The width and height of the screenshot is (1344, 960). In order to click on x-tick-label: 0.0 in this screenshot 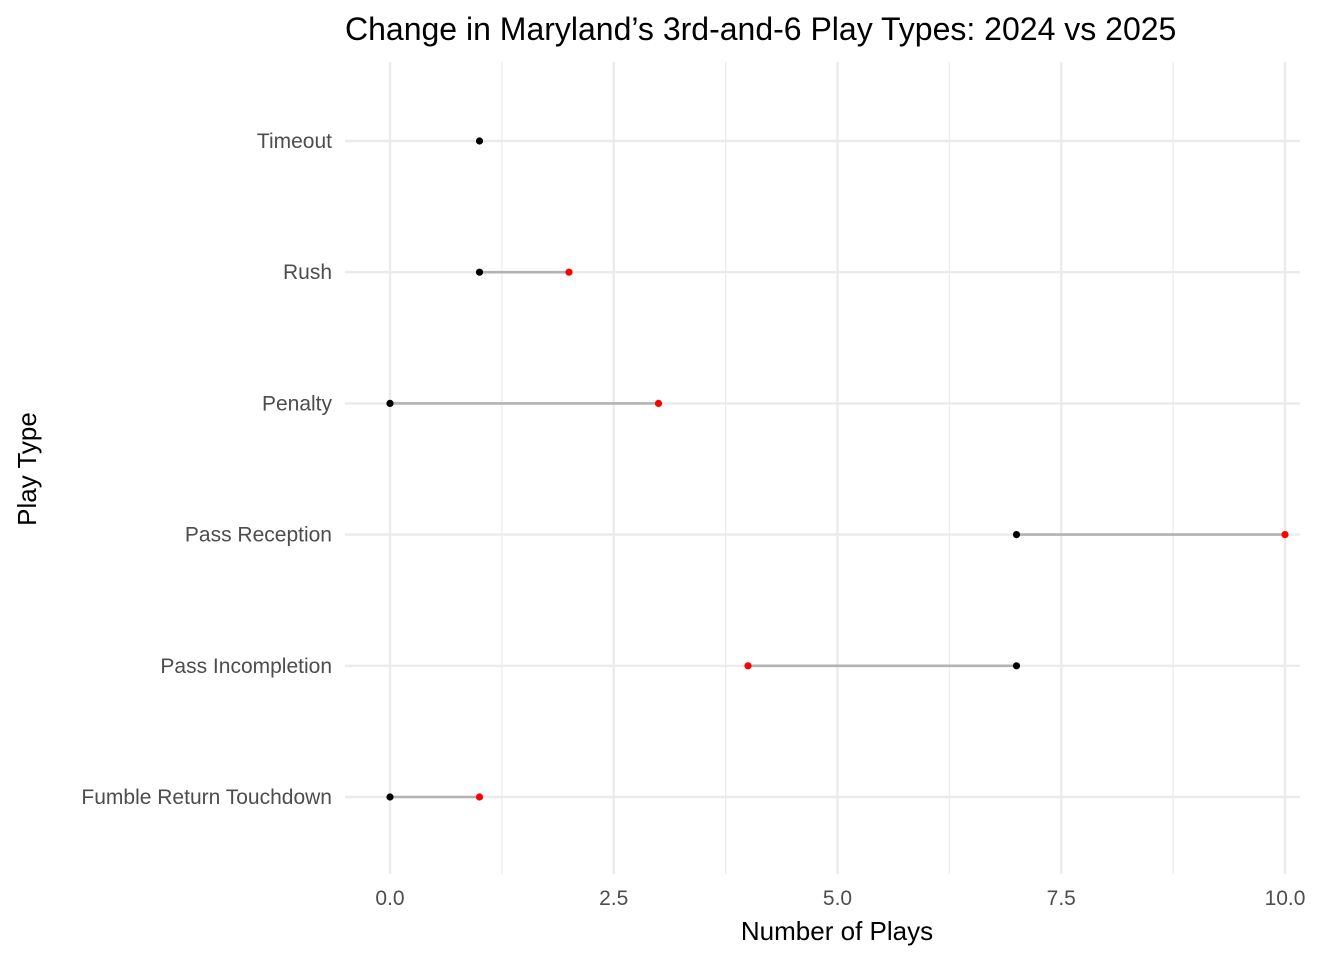, I will do `click(389, 898)`.